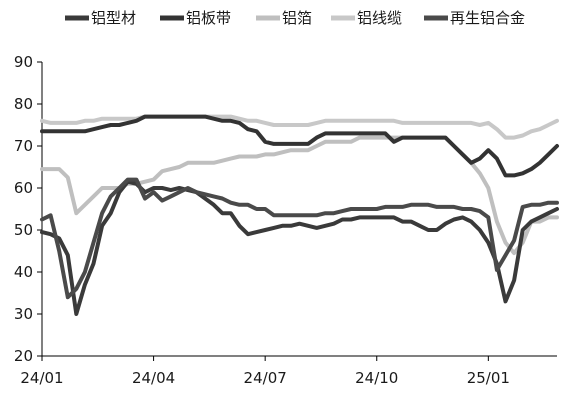 This screenshot has width=571, height=409. Describe the element at coordinates (487, 18) in the screenshot. I see `legend-label-4: 再生铝合金` at that location.